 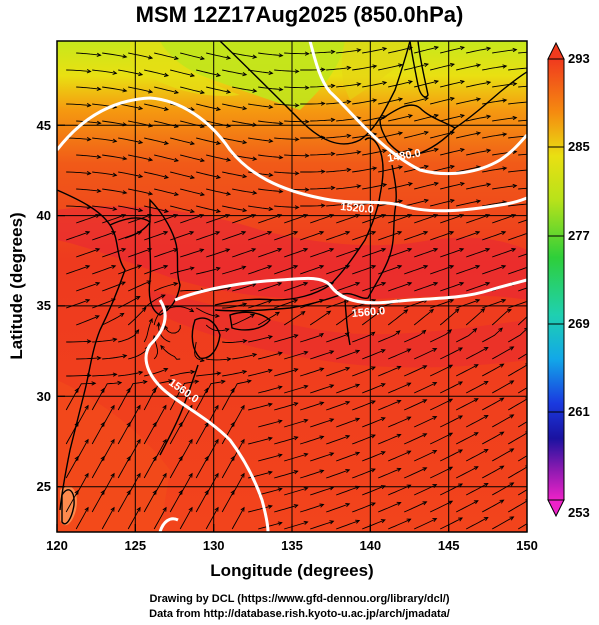 What do you see at coordinates (357, 208) in the screenshot?
I see `contour-label: 1520.0` at bounding box center [357, 208].